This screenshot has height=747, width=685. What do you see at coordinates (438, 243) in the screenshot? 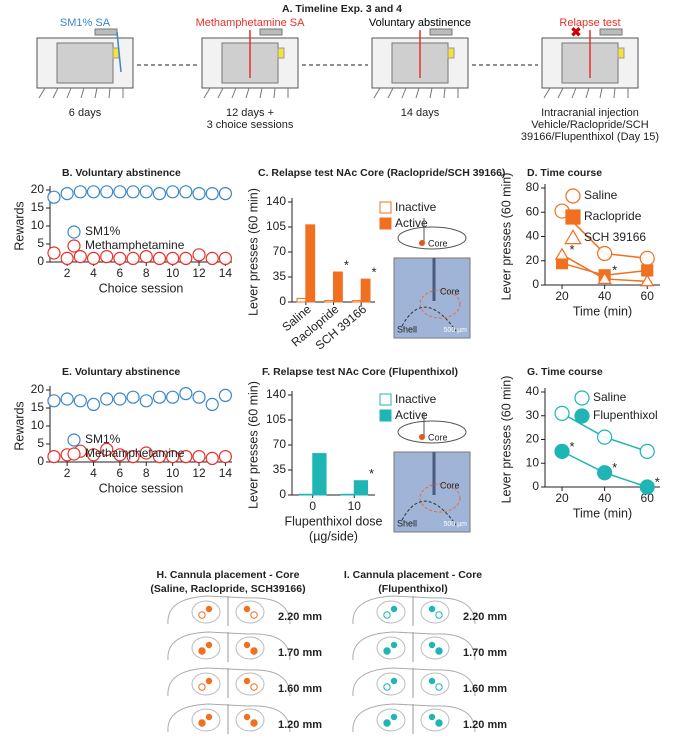
I see `inset-label: Core` at bounding box center [438, 243].